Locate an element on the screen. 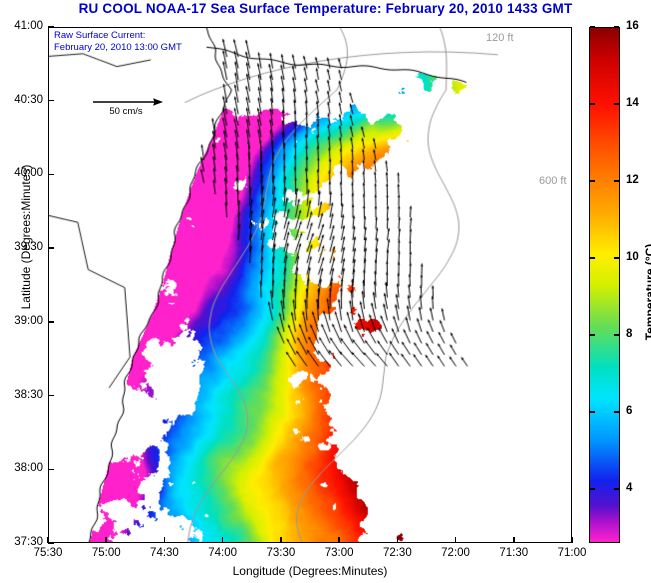  y-tick-label: 38:30 is located at coordinates (28, 394).